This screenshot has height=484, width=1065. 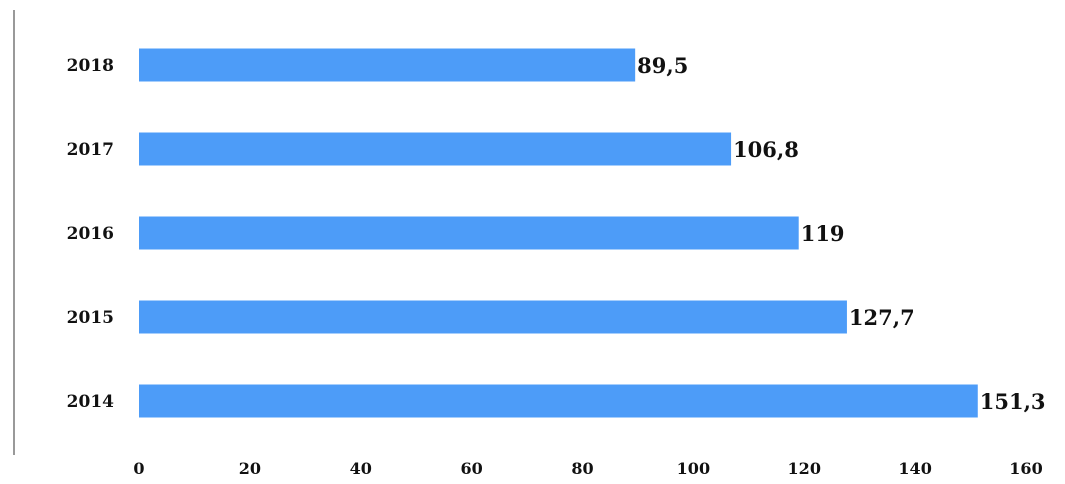 I want to click on x-tick-label-80: 80, so click(x=582, y=468).